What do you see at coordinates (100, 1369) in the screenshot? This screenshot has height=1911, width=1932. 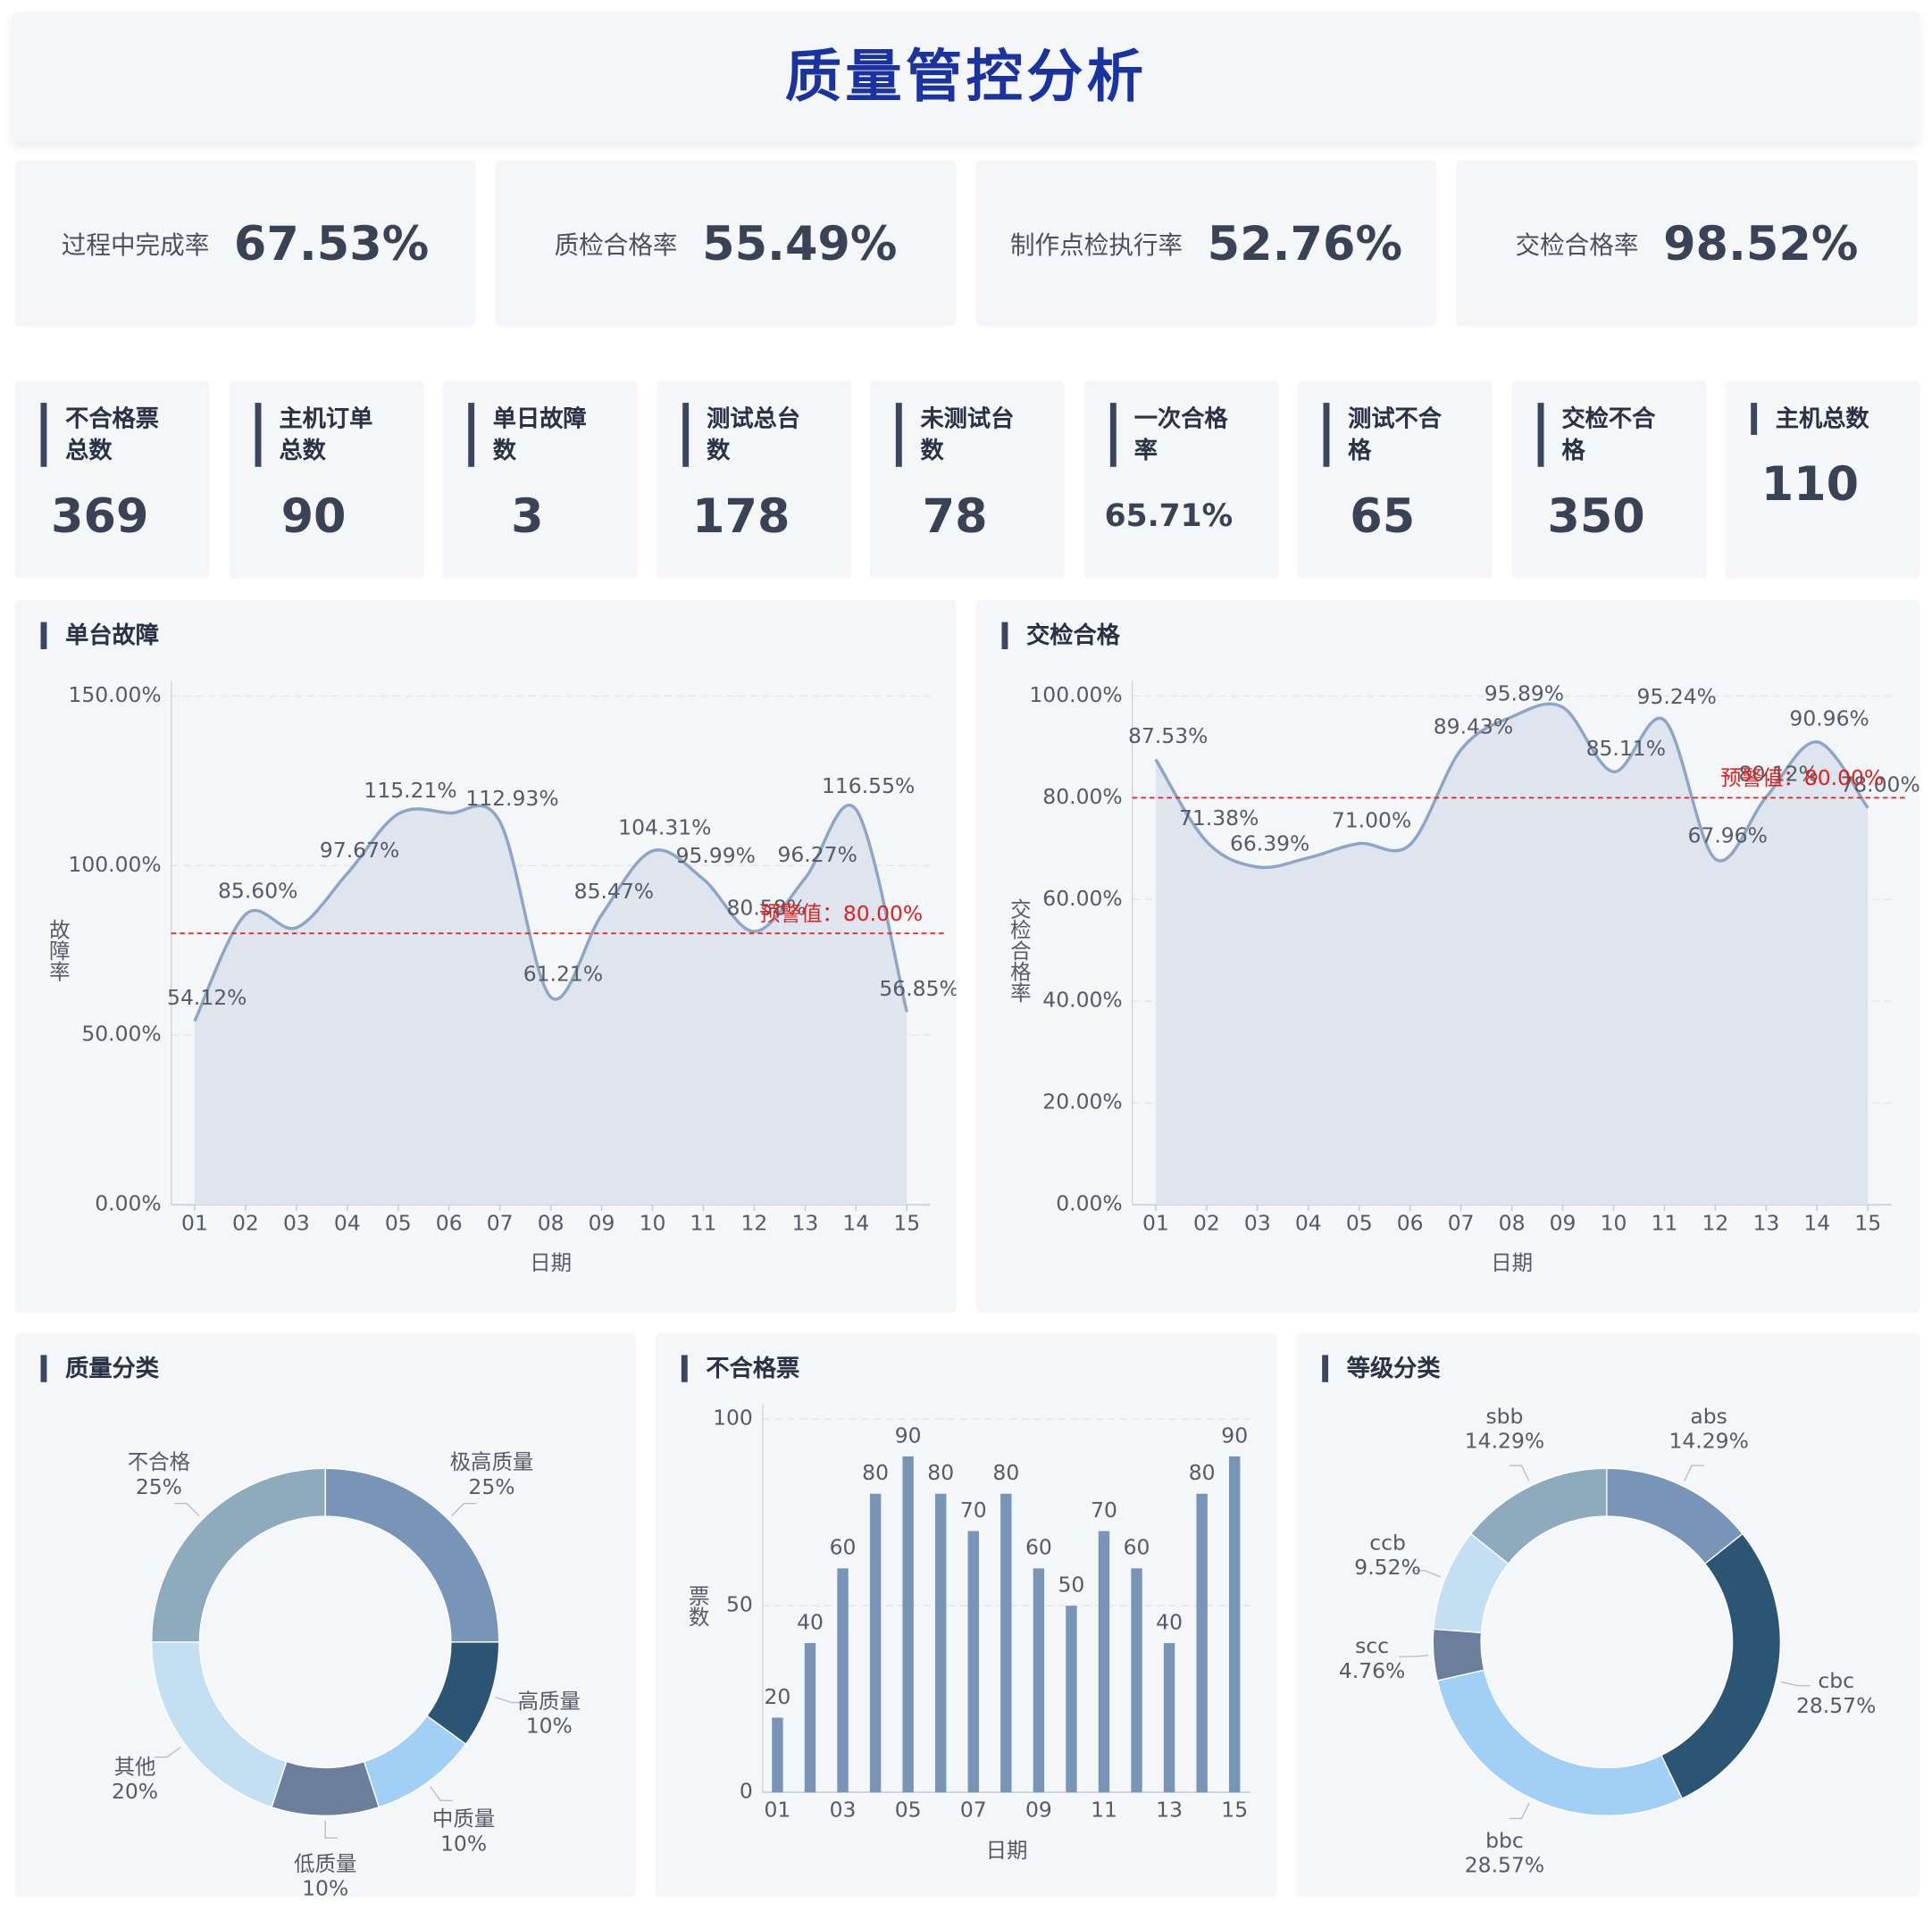 I see `chart-title: 质量分类` at bounding box center [100, 1369].